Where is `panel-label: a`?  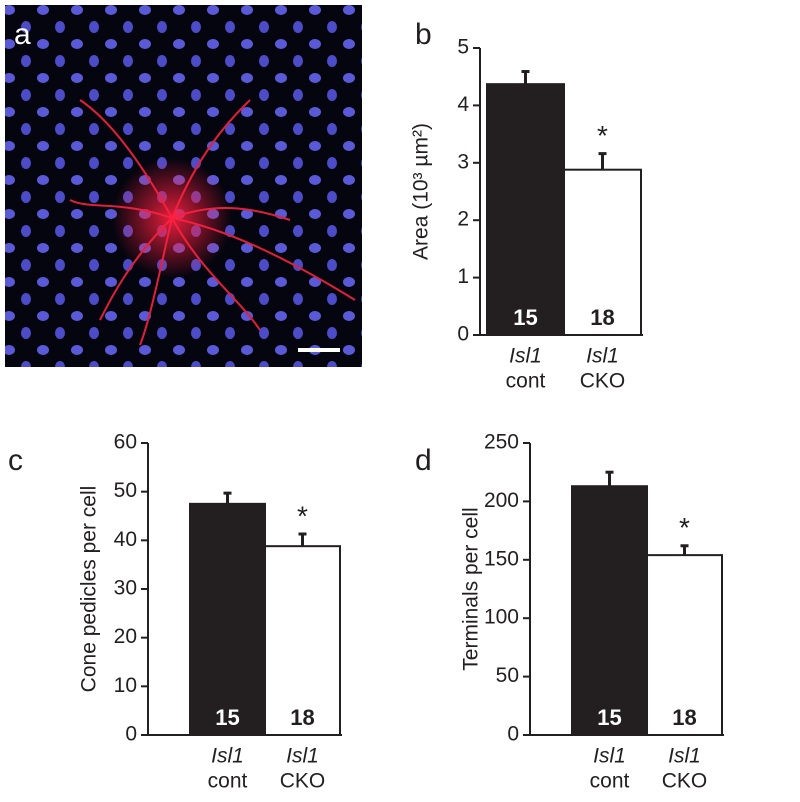 panel-label: a is located at coordinates (22, 34).